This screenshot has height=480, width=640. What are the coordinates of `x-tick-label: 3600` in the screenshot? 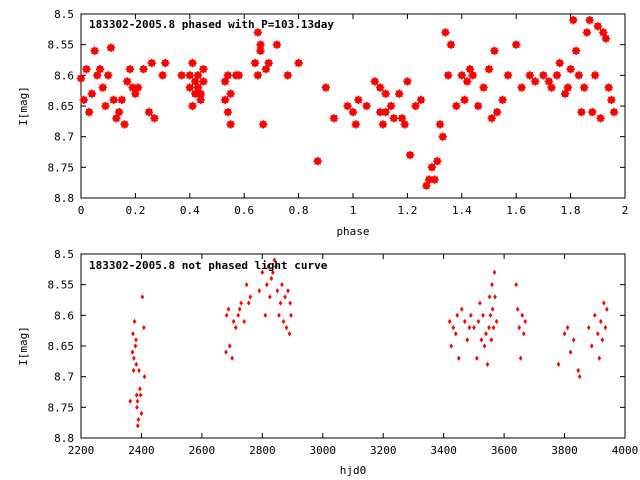 It's located at (504, 450).